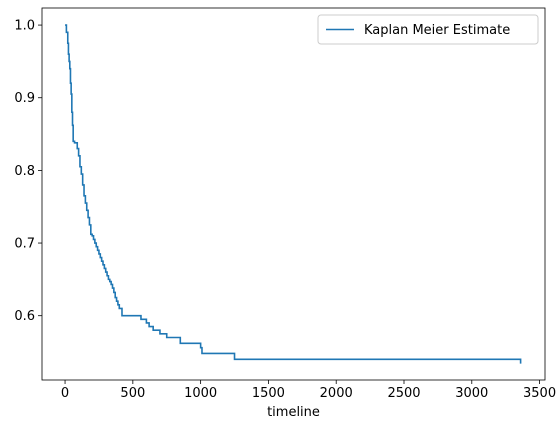  I want to click on x-tick-label: 2000, so click(336, 393).